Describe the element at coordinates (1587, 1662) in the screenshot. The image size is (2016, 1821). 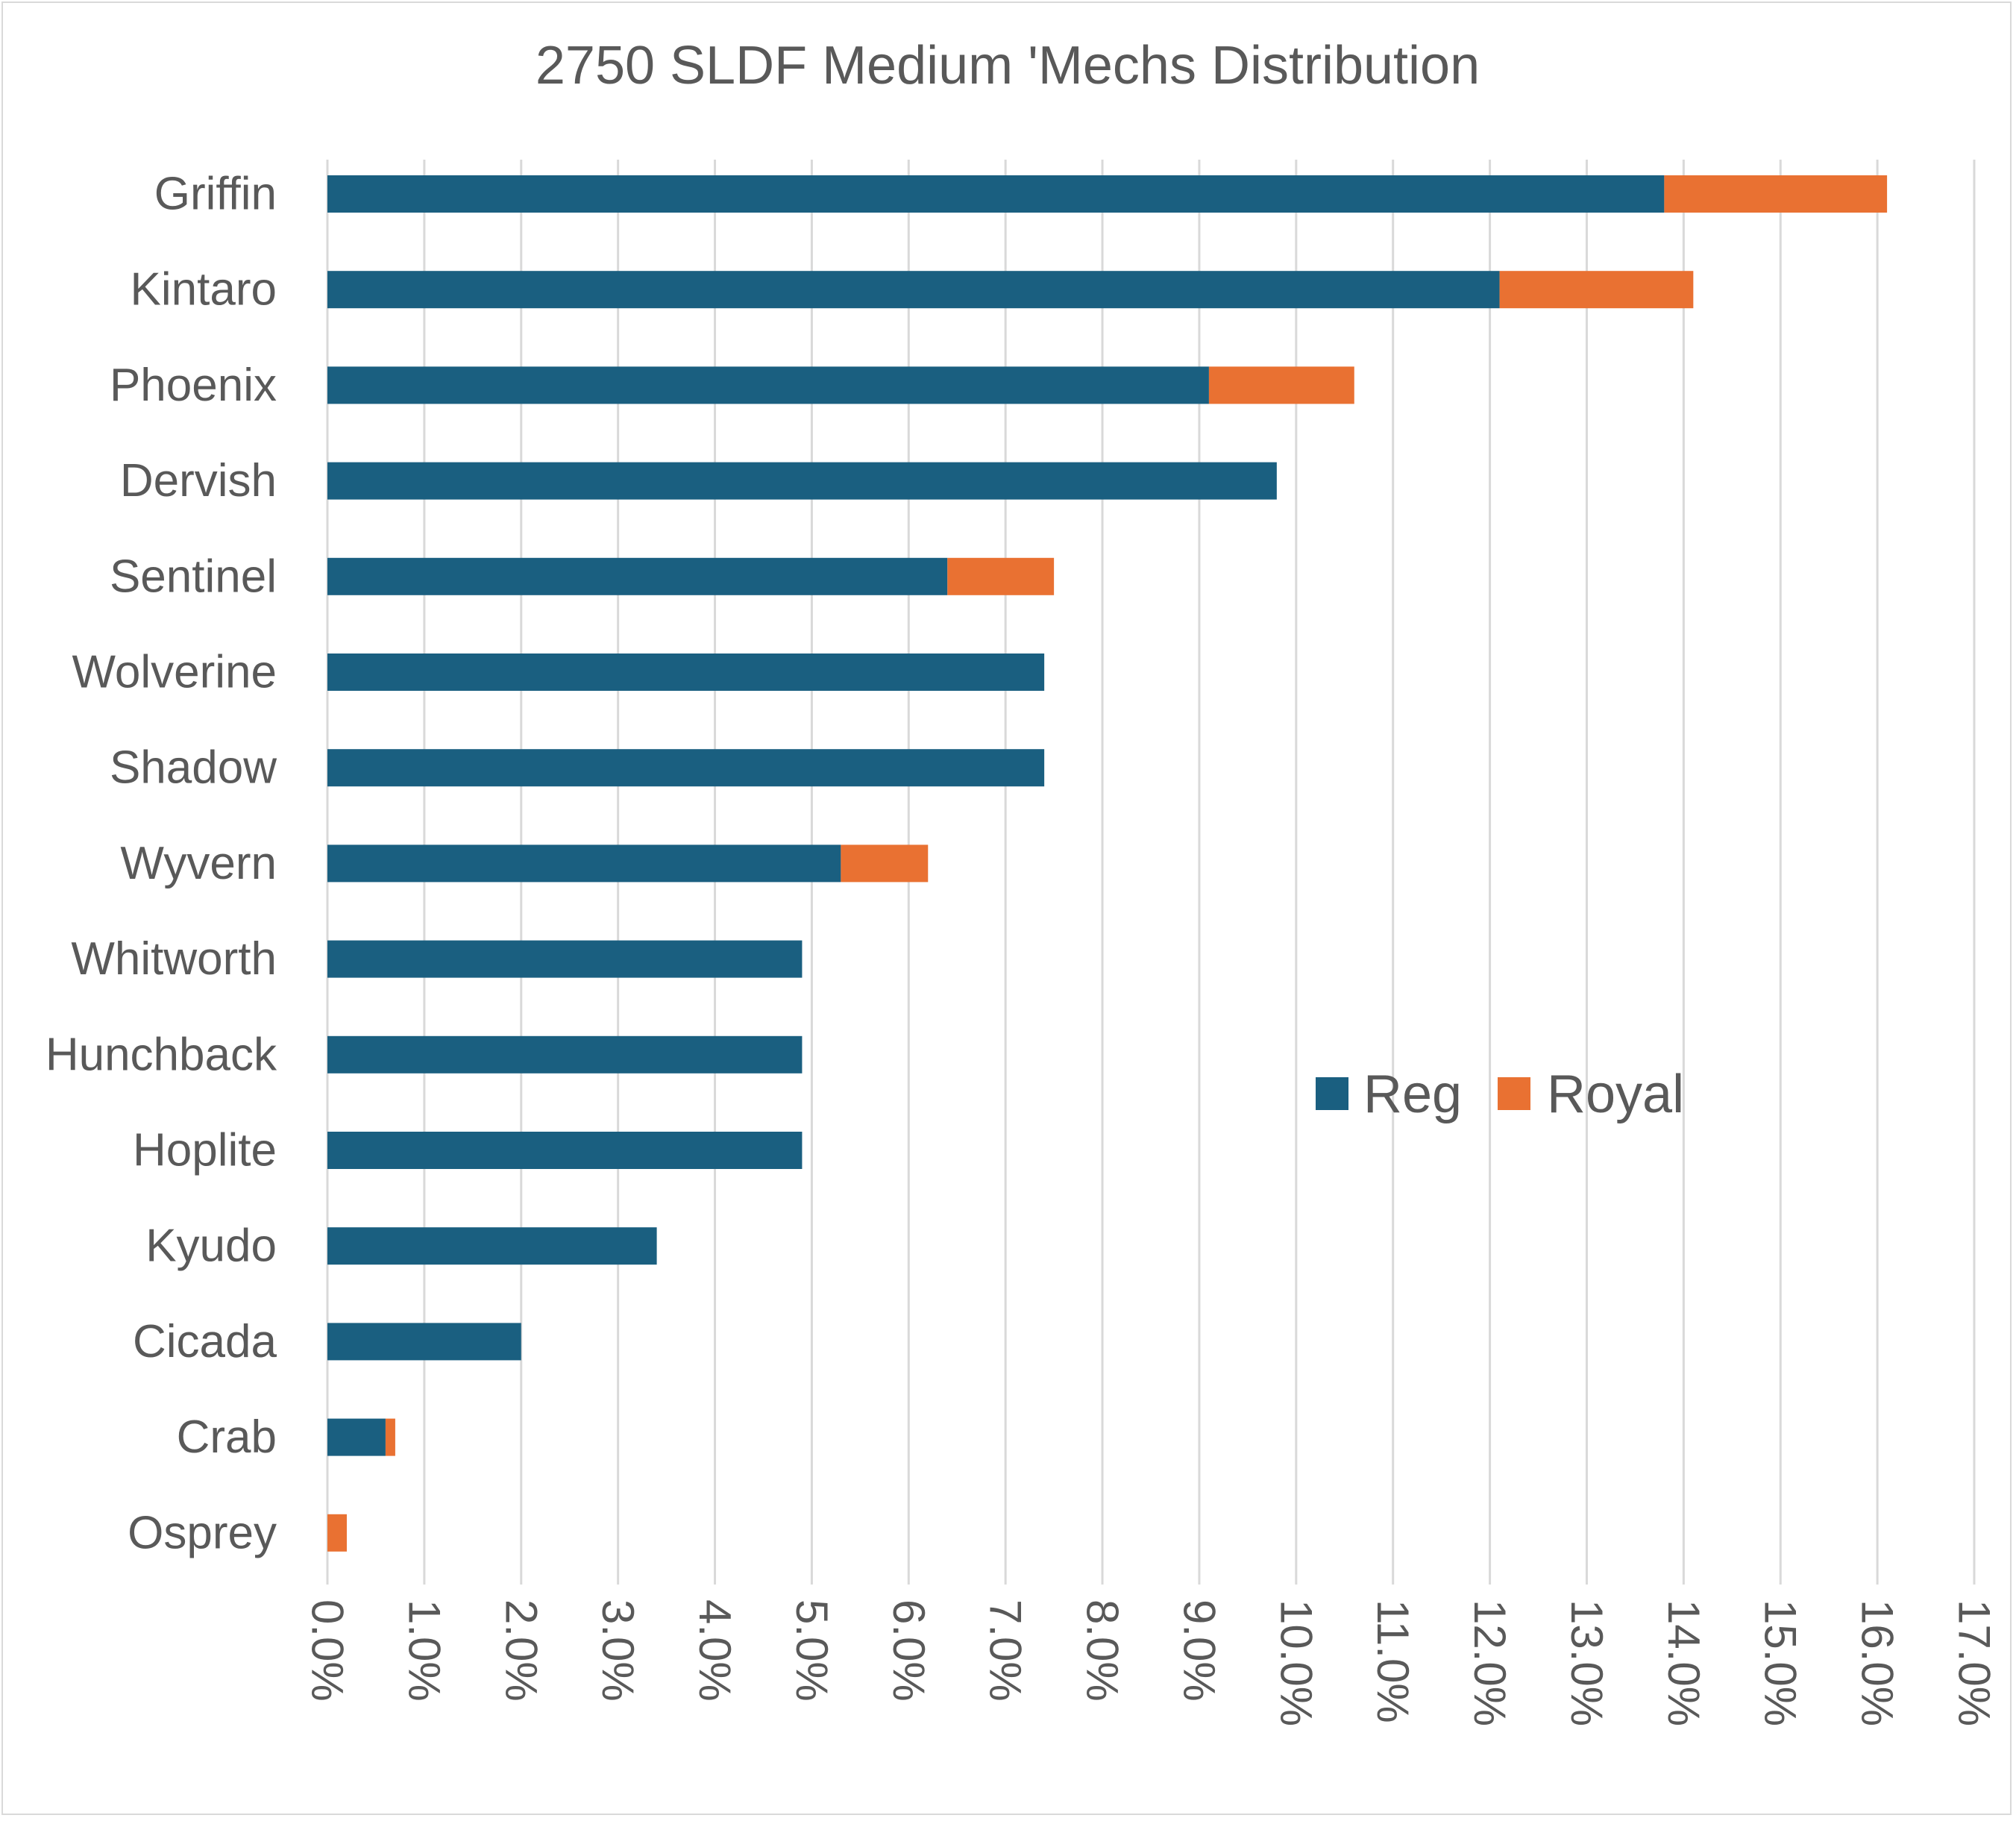
I see `x-tick-label: 13.0%` at that location.